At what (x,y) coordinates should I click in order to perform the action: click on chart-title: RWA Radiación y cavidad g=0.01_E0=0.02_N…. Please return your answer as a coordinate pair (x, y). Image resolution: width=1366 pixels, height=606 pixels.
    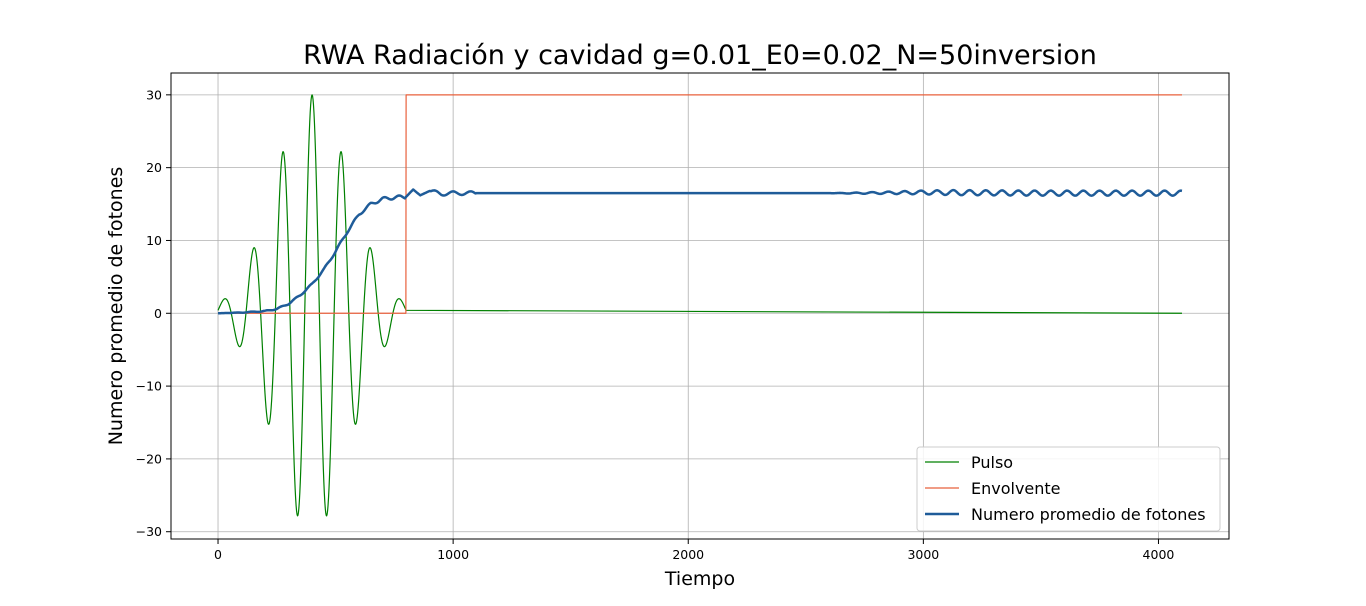
    Looking at the image, I should click on (700, 55).